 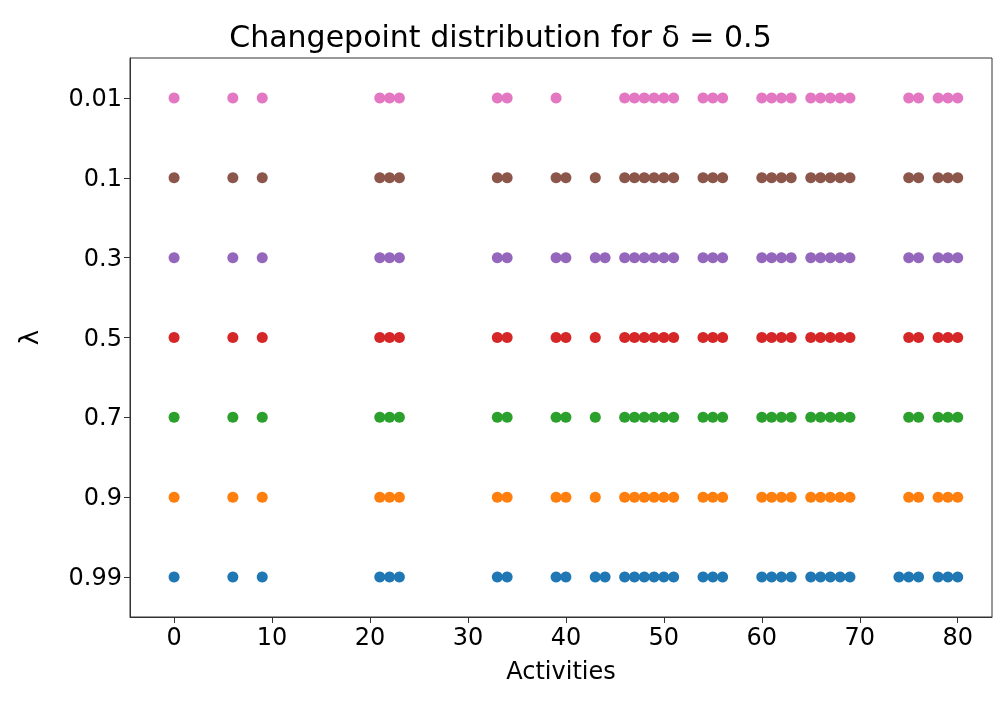 What do you see at coordinates (102, 177) in the screenshot?
I see `y-tick-label: 0.1` at bounding box center [102, 177].